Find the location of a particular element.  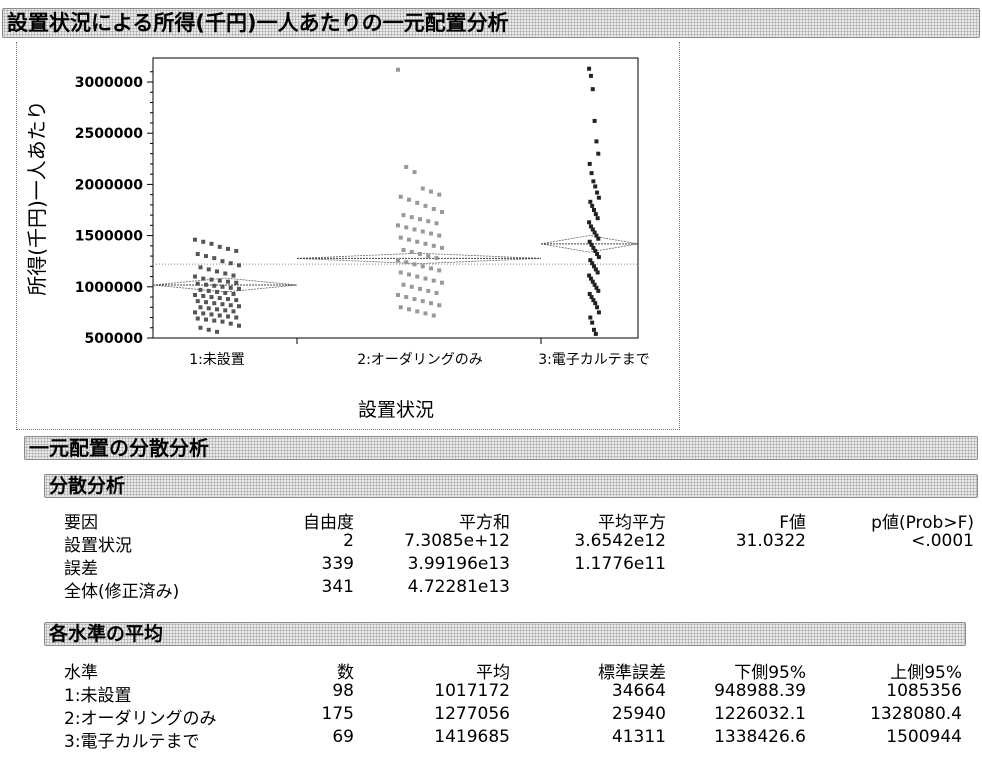

y-tick-label: 500000 is located at coordinates (114, 339).